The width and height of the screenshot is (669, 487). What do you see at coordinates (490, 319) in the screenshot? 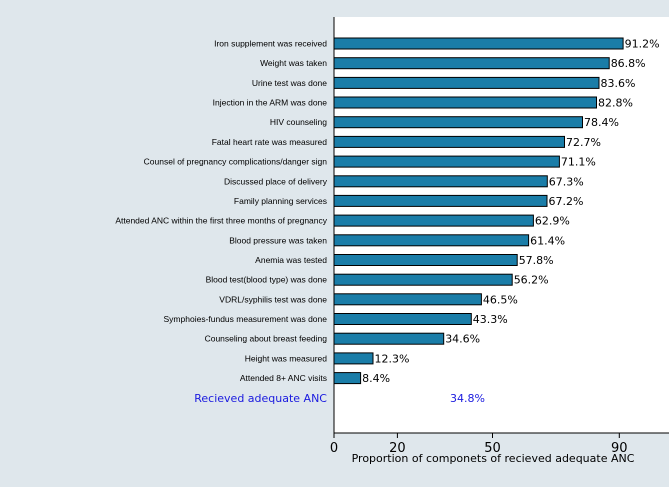
I see `value-label: 43.3%` at bounding box center [490, 319].